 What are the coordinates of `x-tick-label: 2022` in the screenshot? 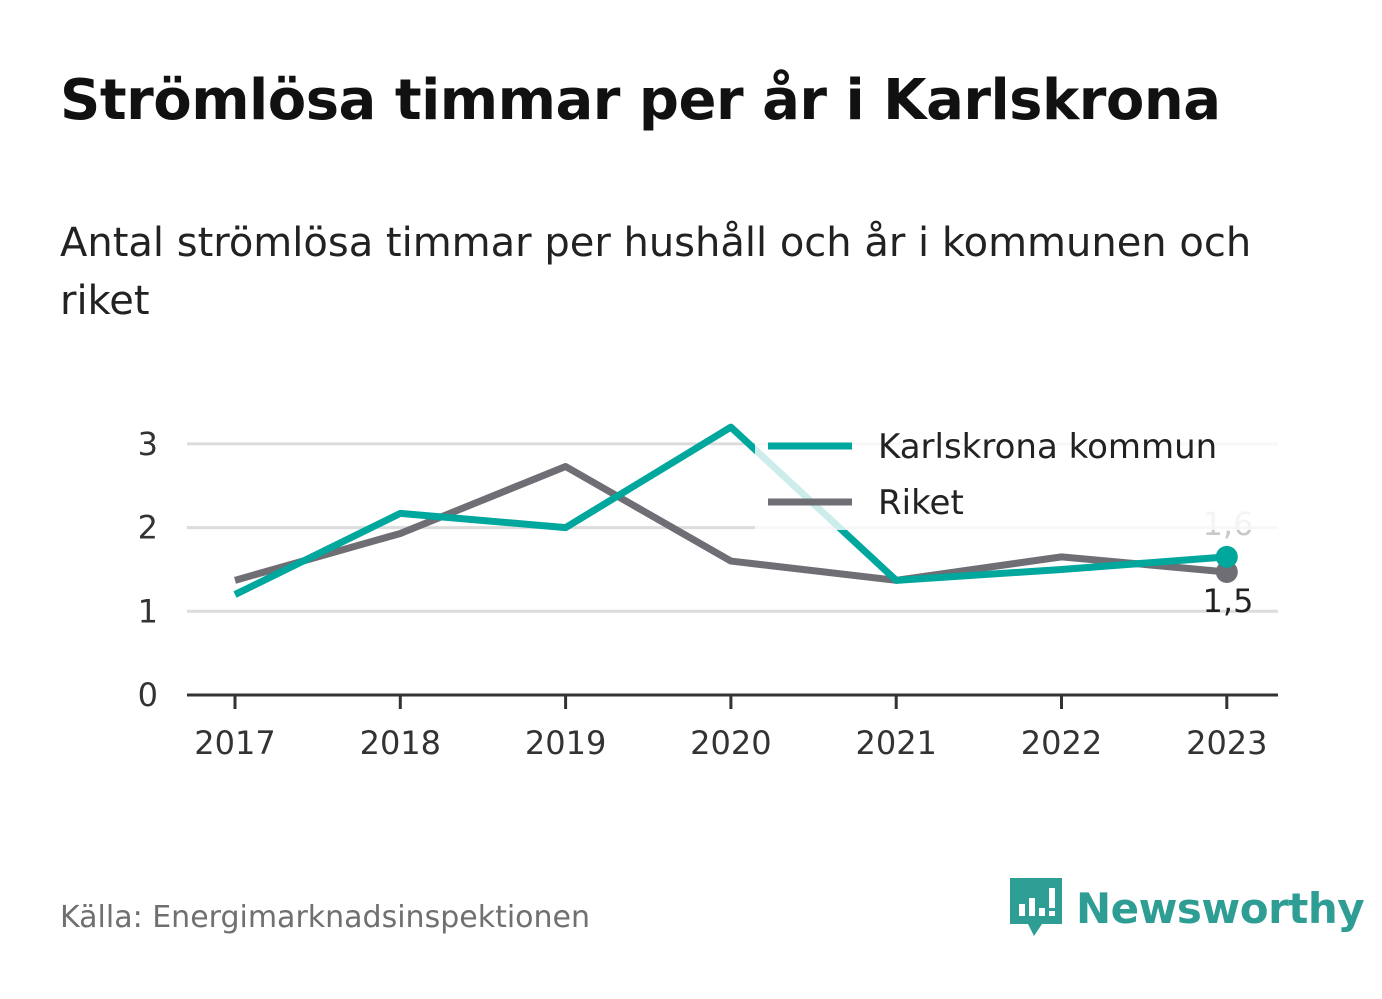 It's located at (1061, 743).